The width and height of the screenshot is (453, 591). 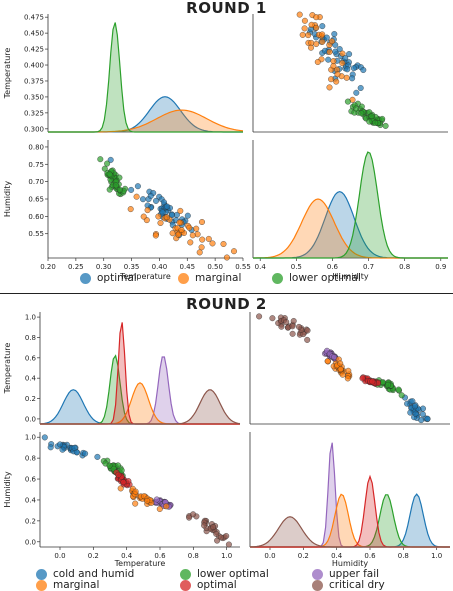 What do you see at coordinates (120, 488) in the screenshot?
I see `r2-hum-temp-scatter-point-marginal` at bounding box center [120, 488].